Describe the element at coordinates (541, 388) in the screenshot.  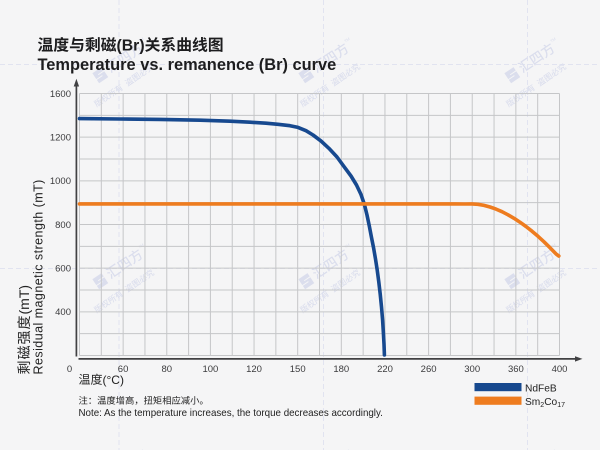
I see `svg-text: NdFeB` at that location.